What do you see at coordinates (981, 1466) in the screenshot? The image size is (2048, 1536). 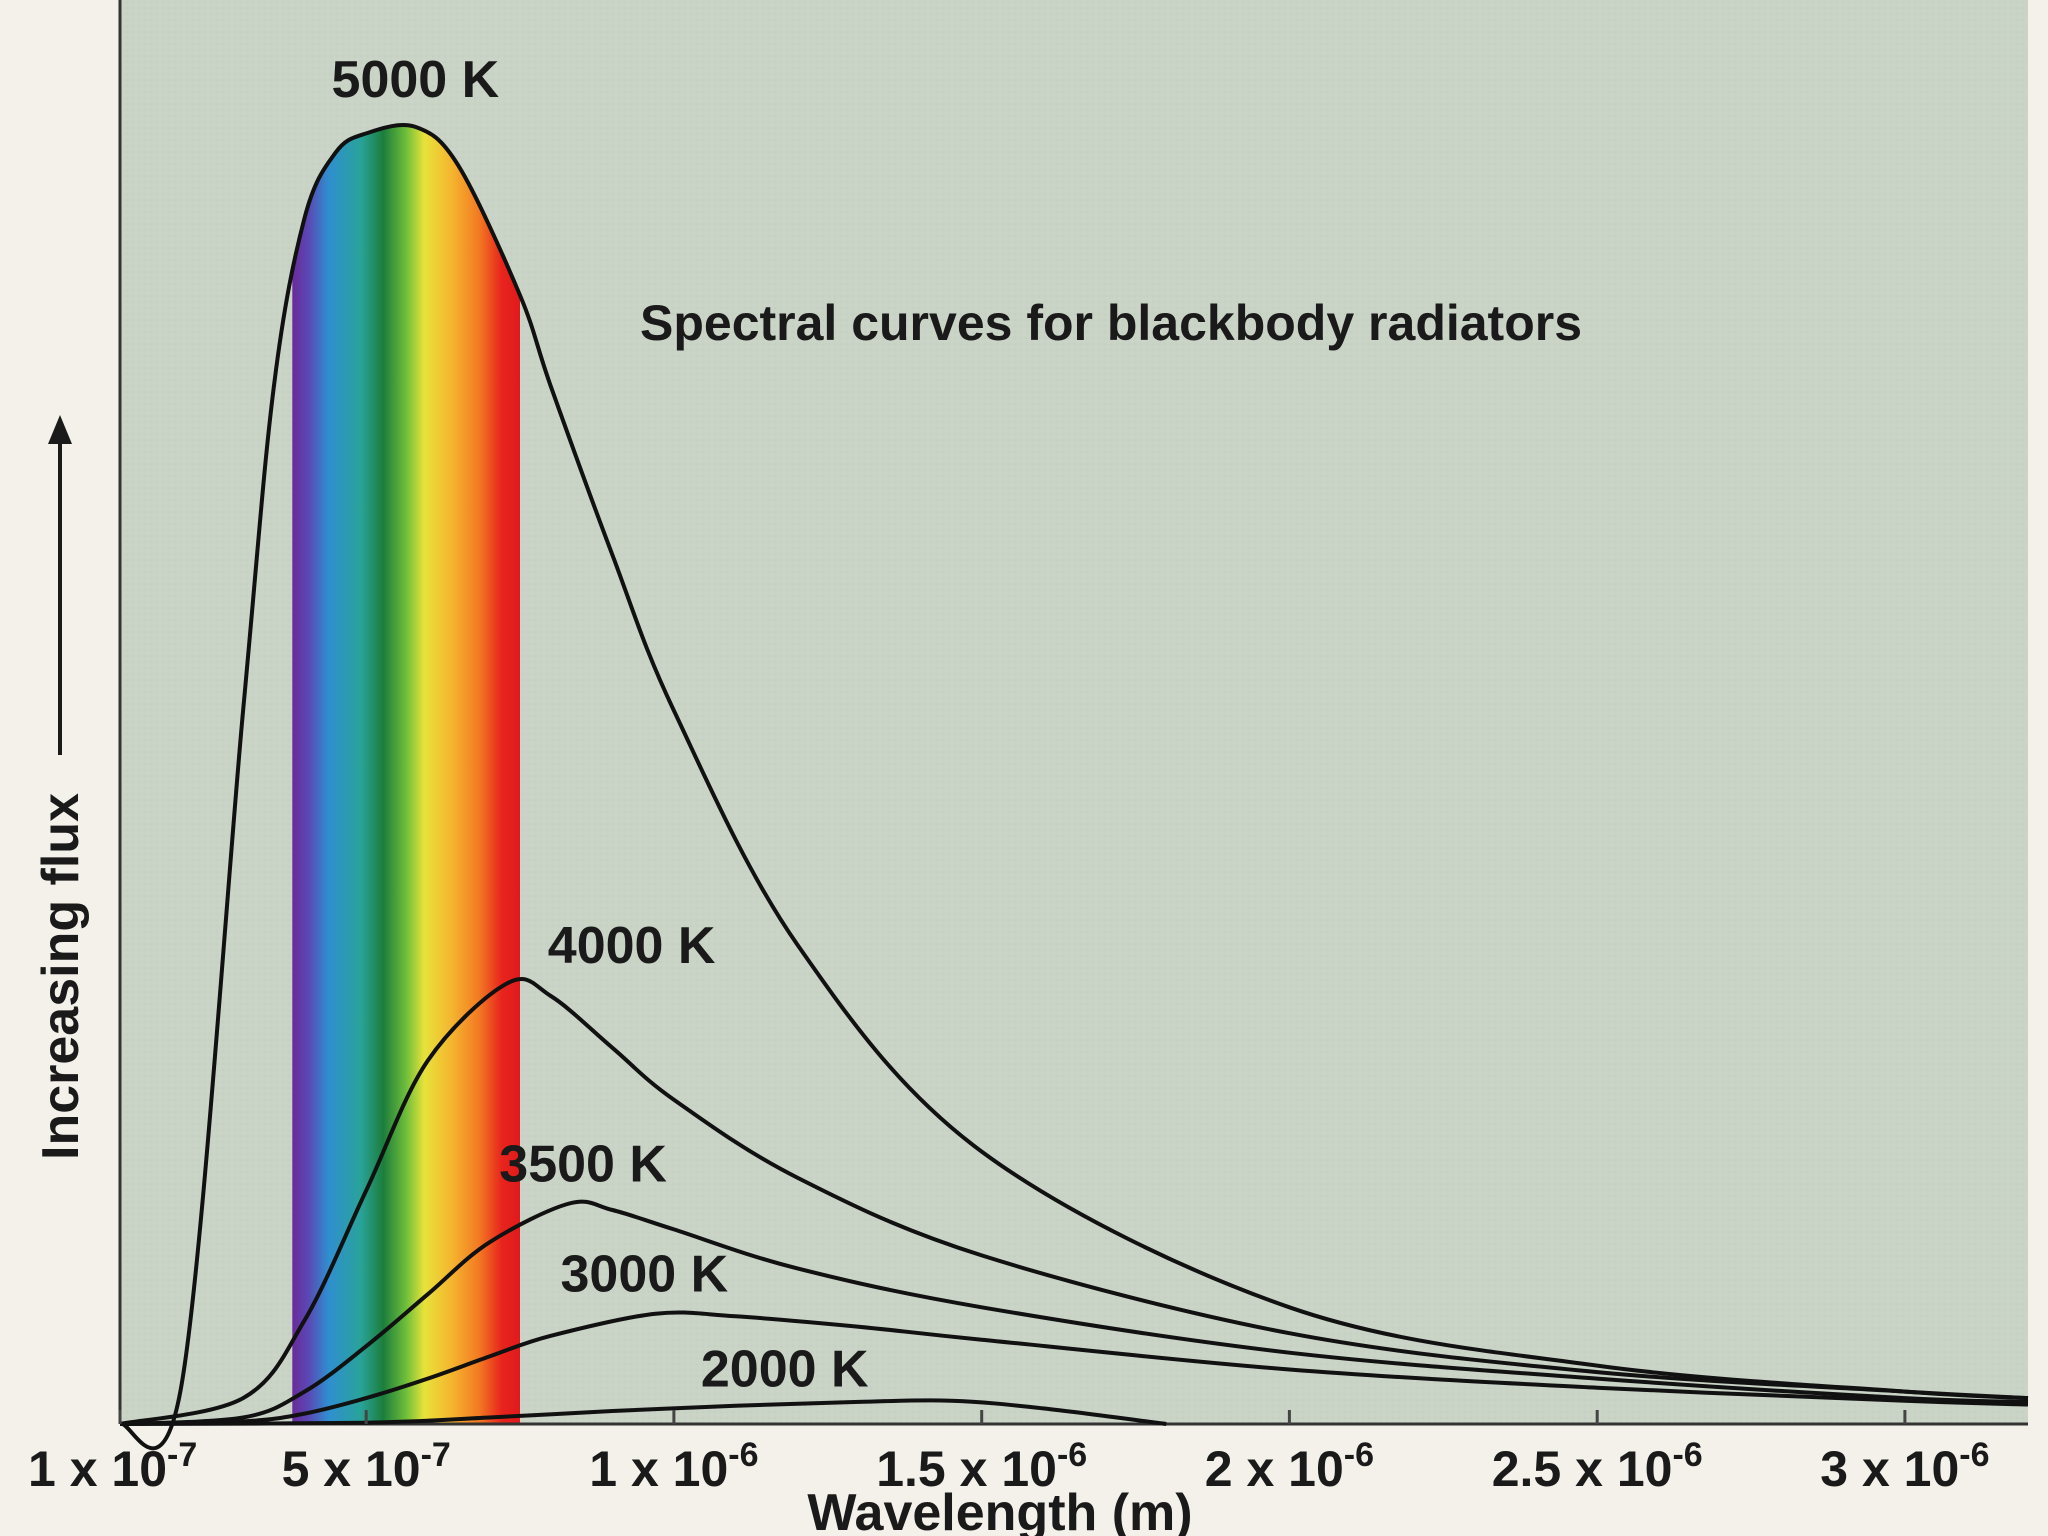 I see `x-tick-label: 1.5 x 10⁻⁶` at bounding box center [981, 1466].